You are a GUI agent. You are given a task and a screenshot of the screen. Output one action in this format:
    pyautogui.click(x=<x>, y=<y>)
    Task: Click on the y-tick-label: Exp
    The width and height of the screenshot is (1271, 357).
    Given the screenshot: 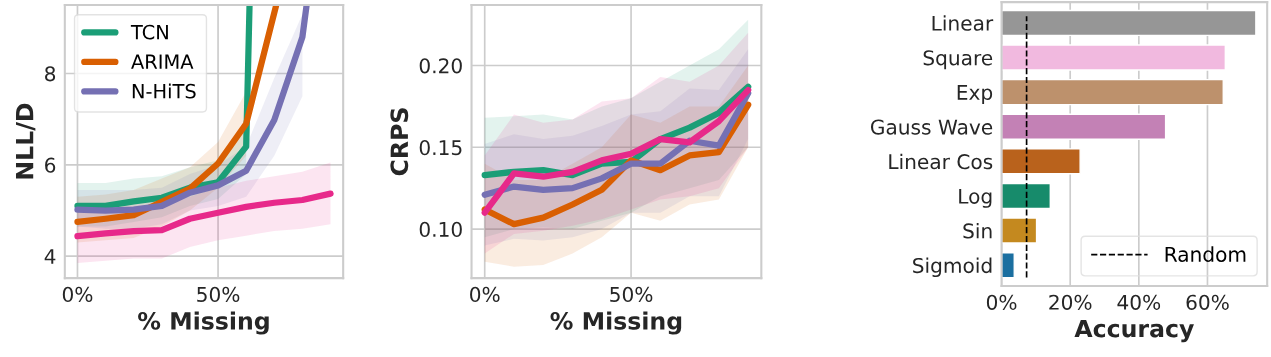 What is the action you would take?
    pyautogui.click(x=975, y=94)
    